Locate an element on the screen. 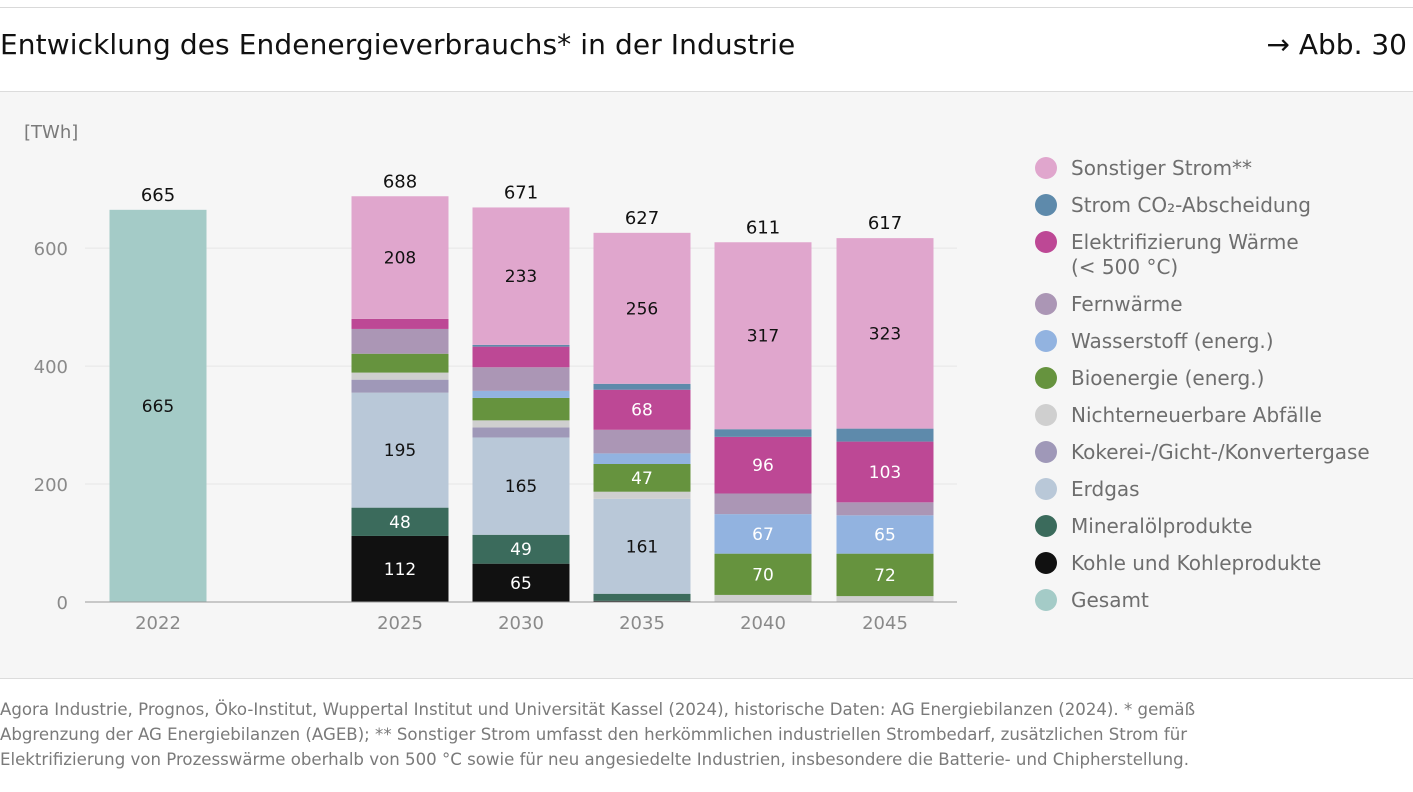  legend-item: Erdgas is located at coordinates (1220, 489).